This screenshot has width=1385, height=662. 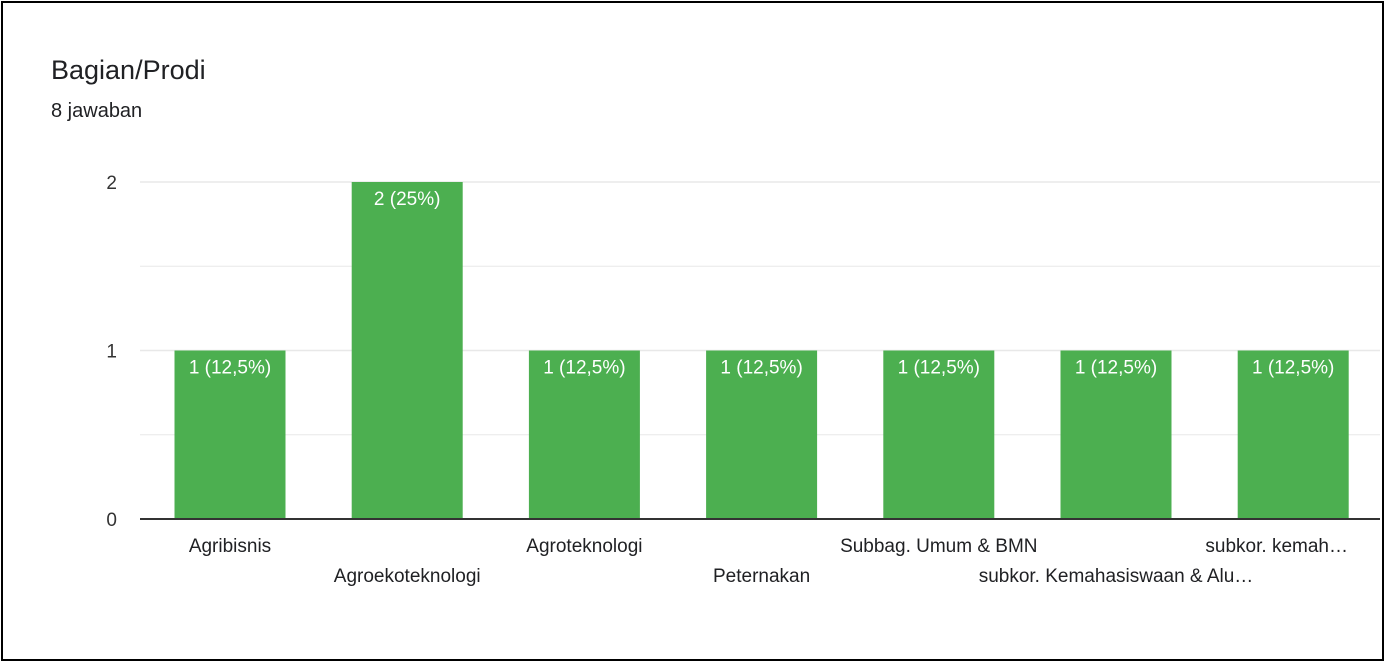 What do you see at coordinates (128, 70) in the screenshot?
I see `chart-title: Bagian/Prodi` at bounding box center [128, 70].